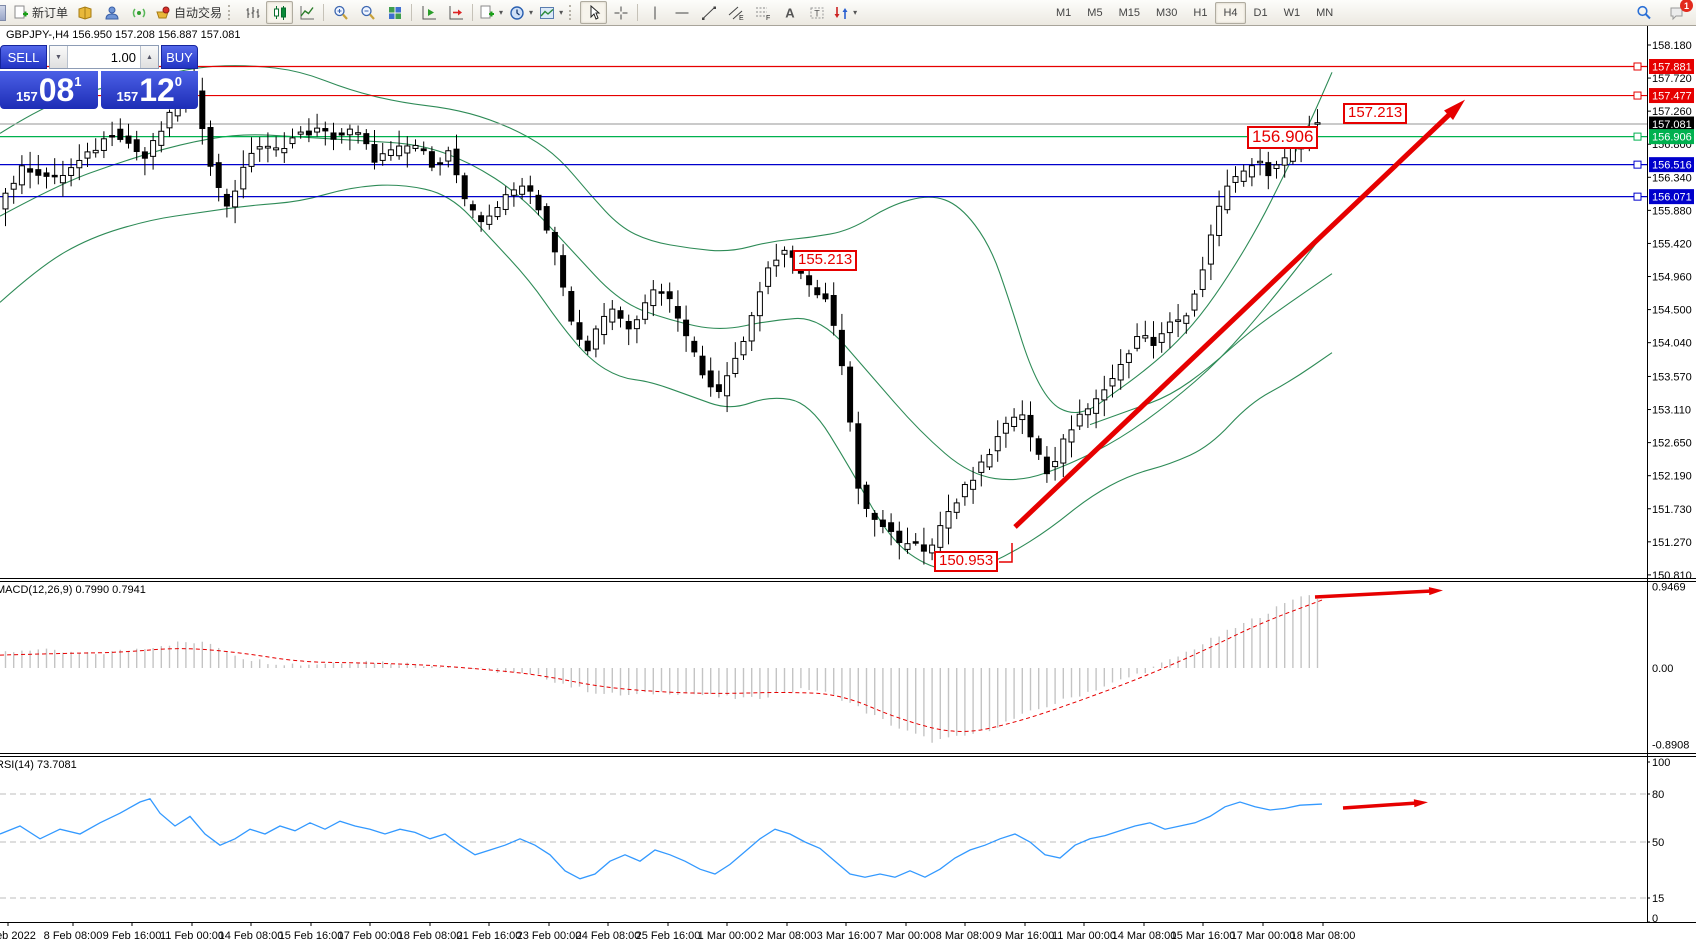 The width and height of the screenshot is (1696, 947). Describe the element at coordinates (1686, 6) in the screenshot. I see `notification-badge: 1` at that location.